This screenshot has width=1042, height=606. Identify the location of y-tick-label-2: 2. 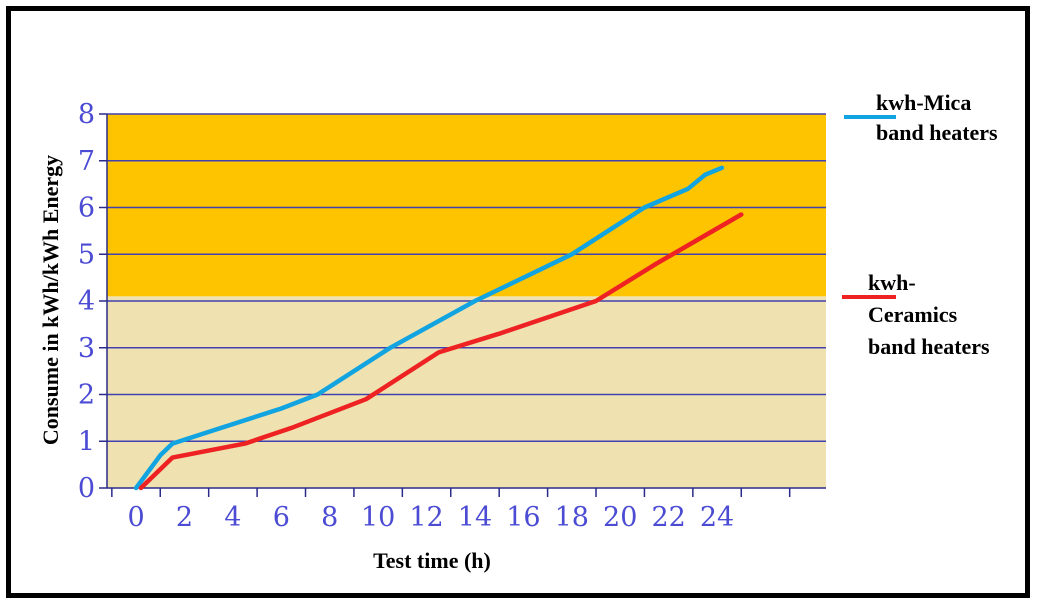
(86, 395).